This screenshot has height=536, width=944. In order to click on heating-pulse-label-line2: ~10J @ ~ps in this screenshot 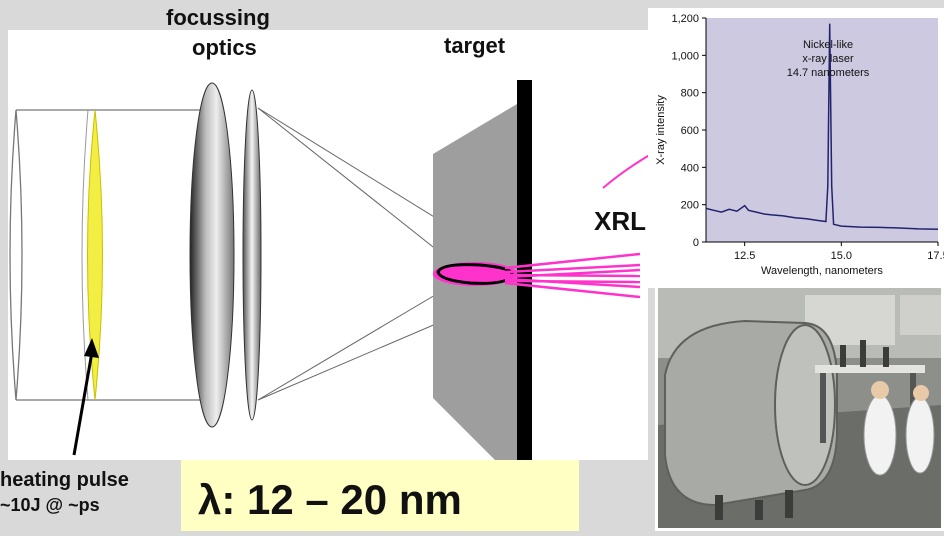, I will do `click(50, 505)`.